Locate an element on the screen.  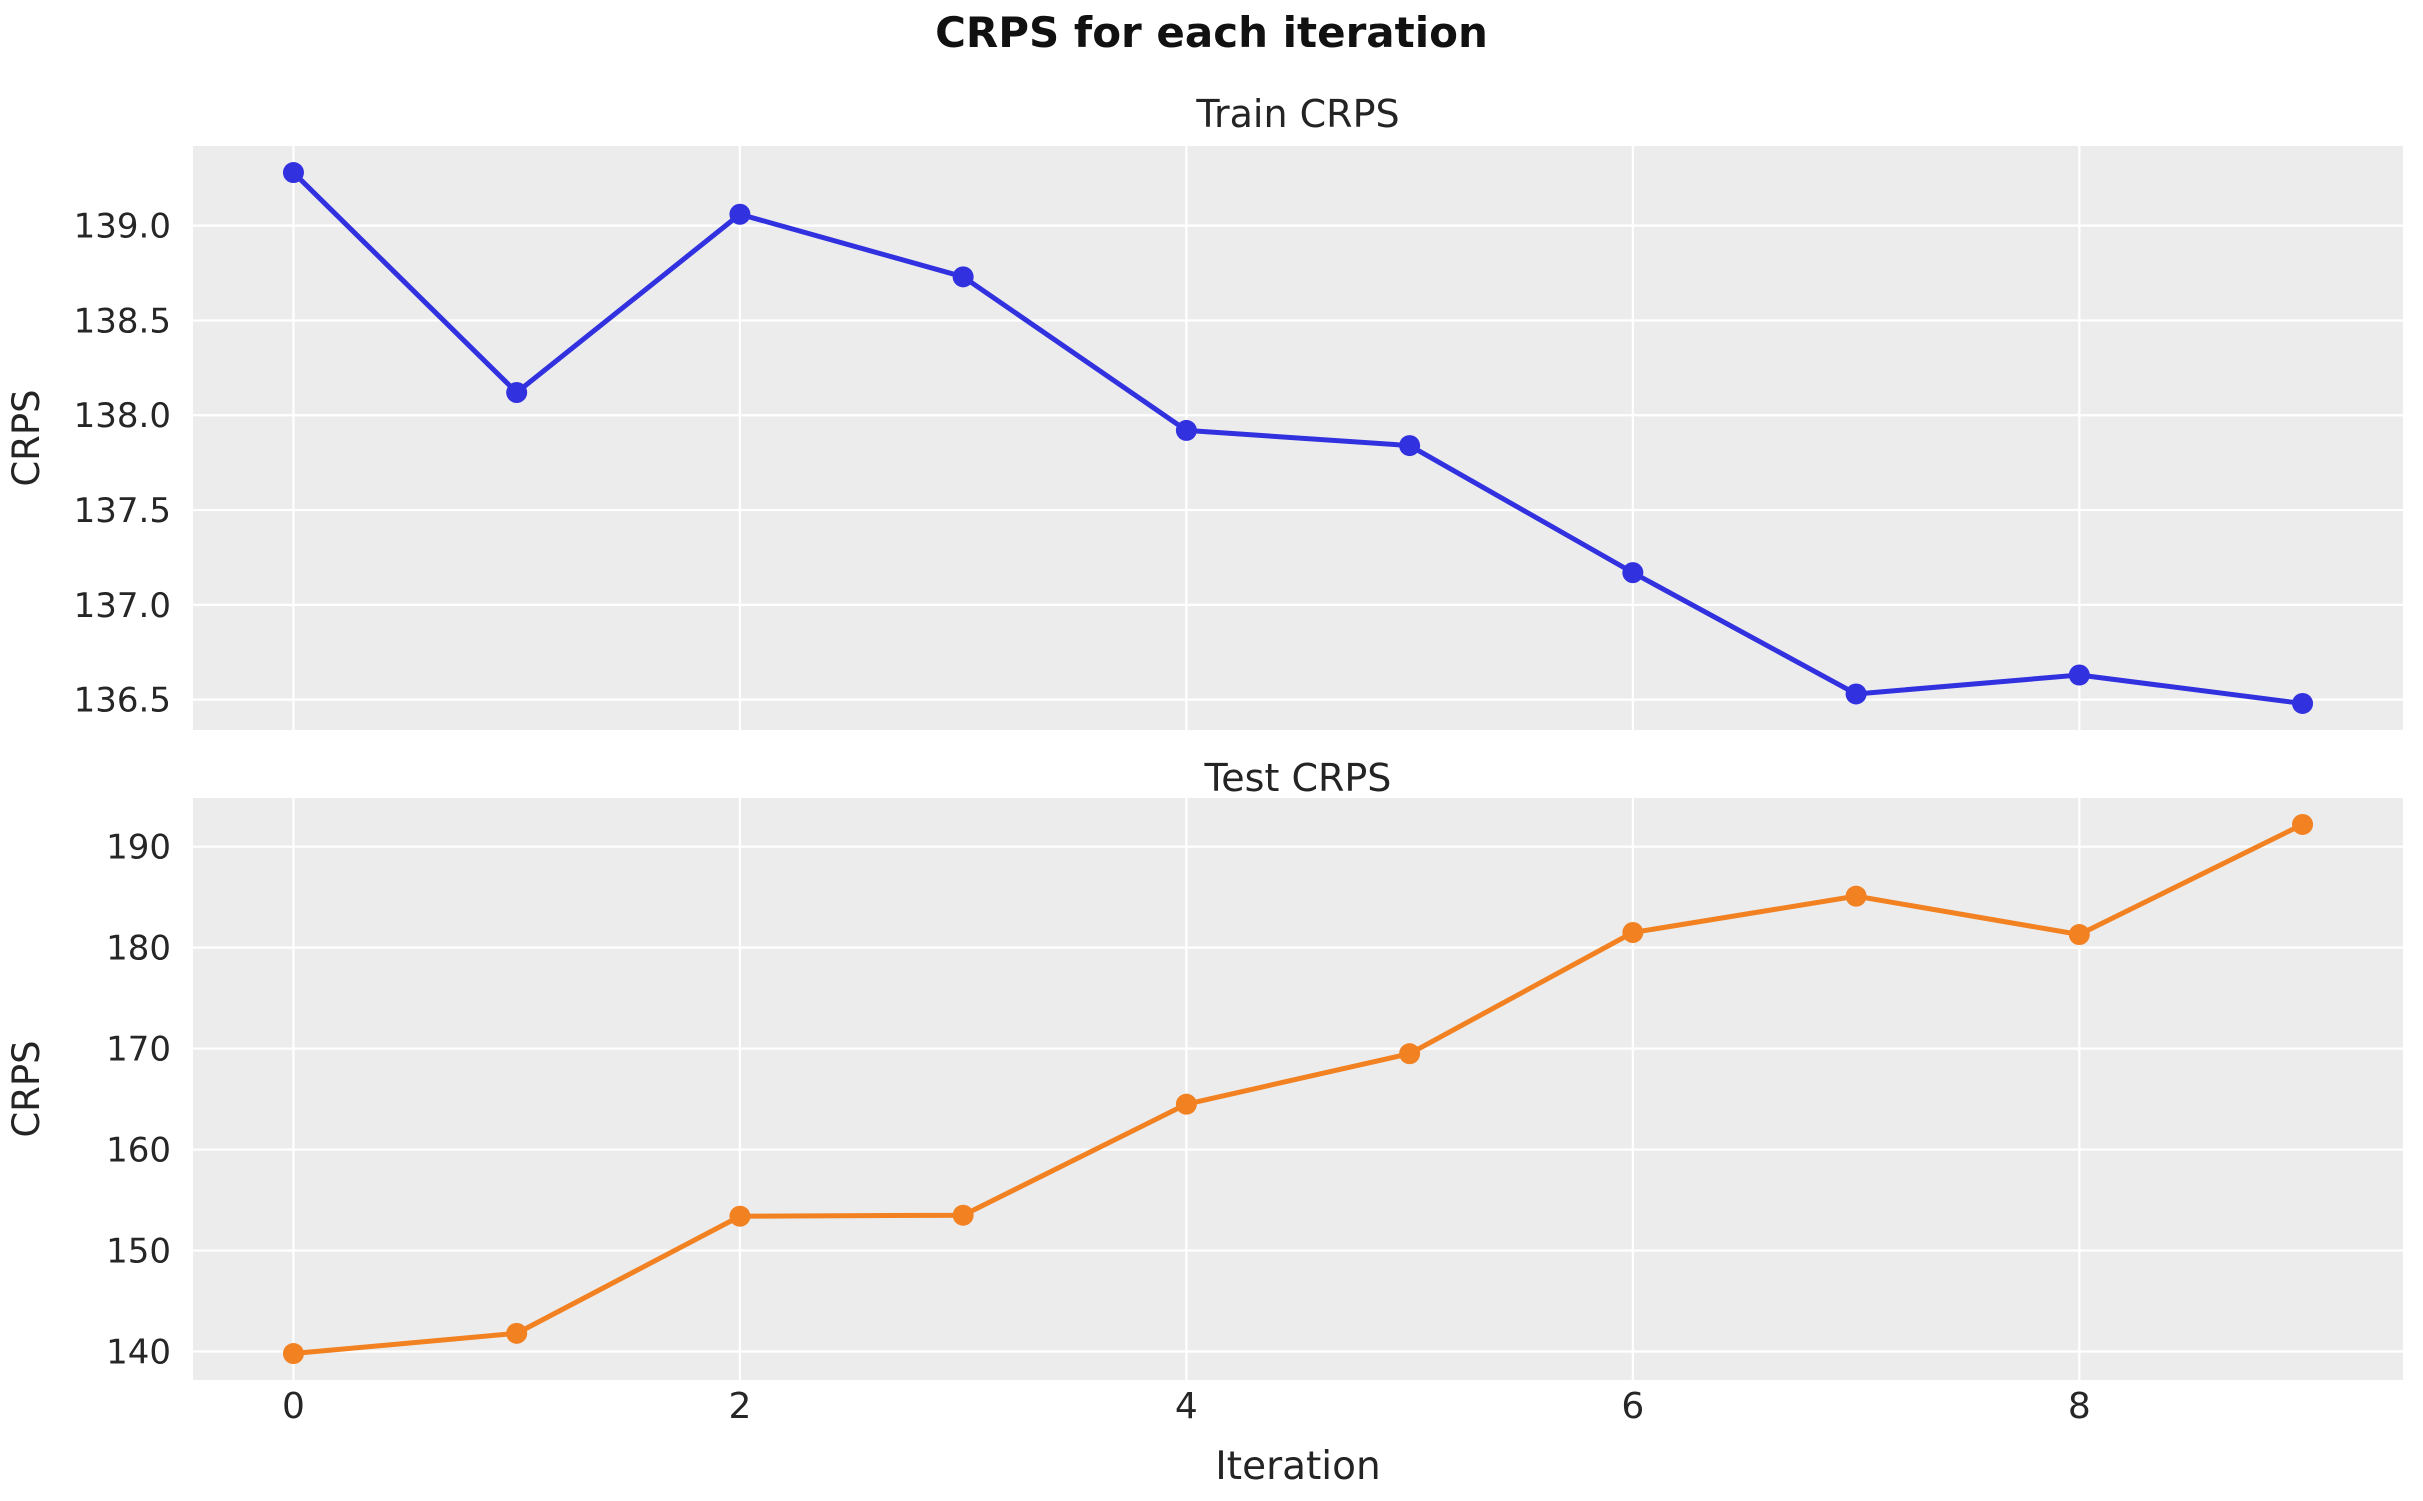
y-tick-label: 136.5 is located at coordinates (122, 701).